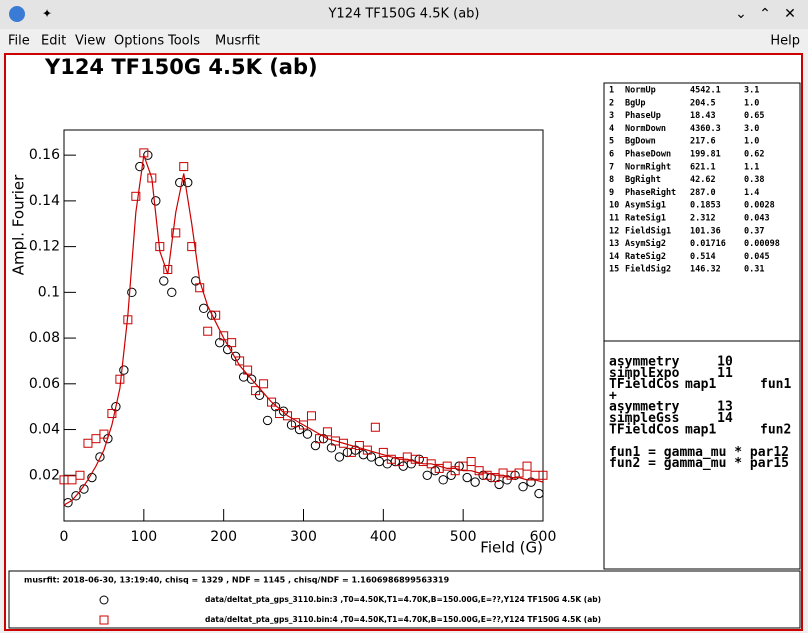 This screenshot has height=633, width=808. Describe the element at coordinates (645, 205) in the screenshot. I see `parameter-cell: AsymSig1` at that location.